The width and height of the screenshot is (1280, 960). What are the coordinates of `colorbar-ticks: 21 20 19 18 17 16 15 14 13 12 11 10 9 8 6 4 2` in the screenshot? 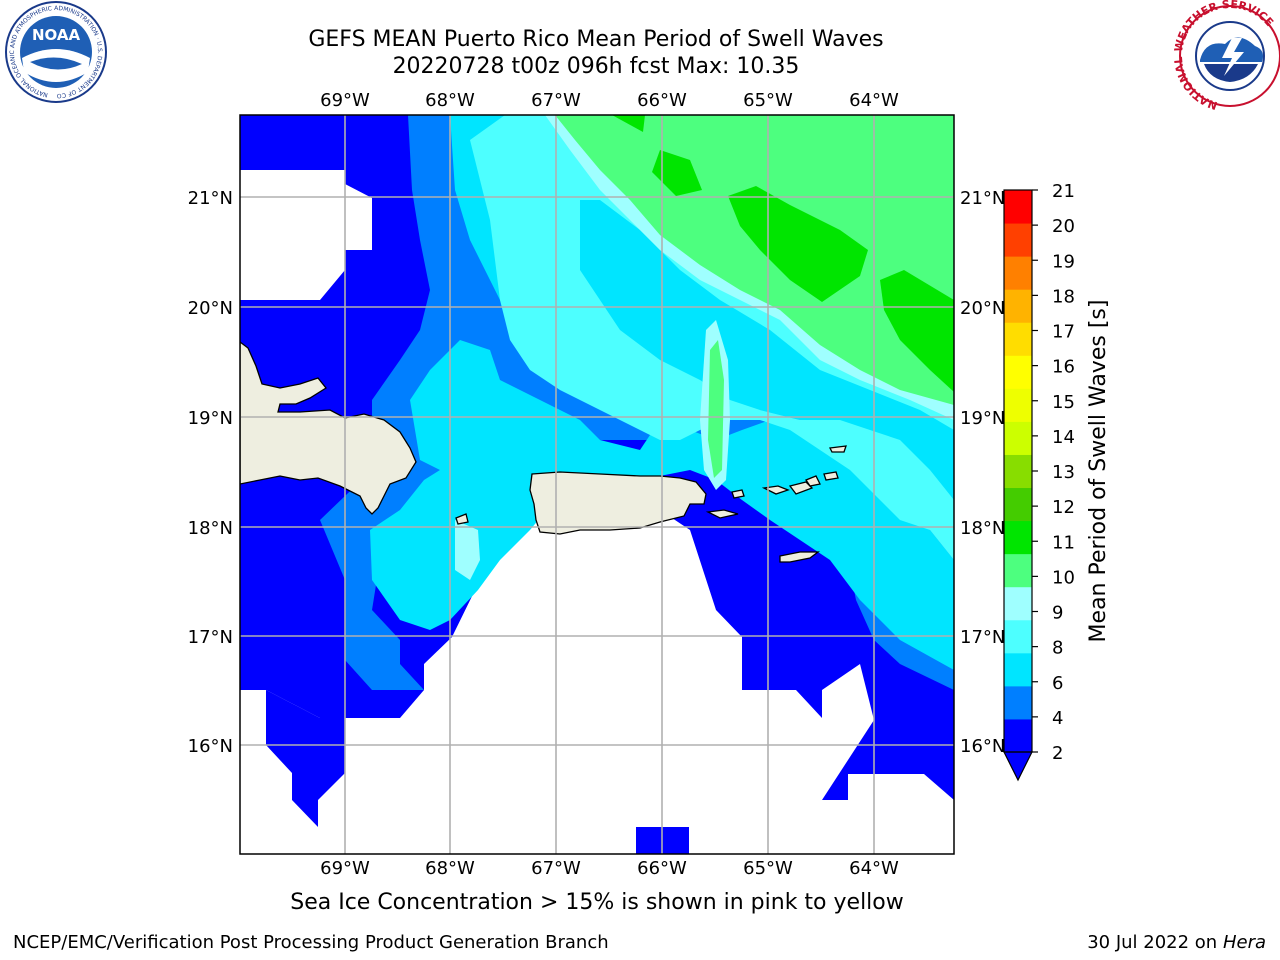 It's located at (1053, 472).